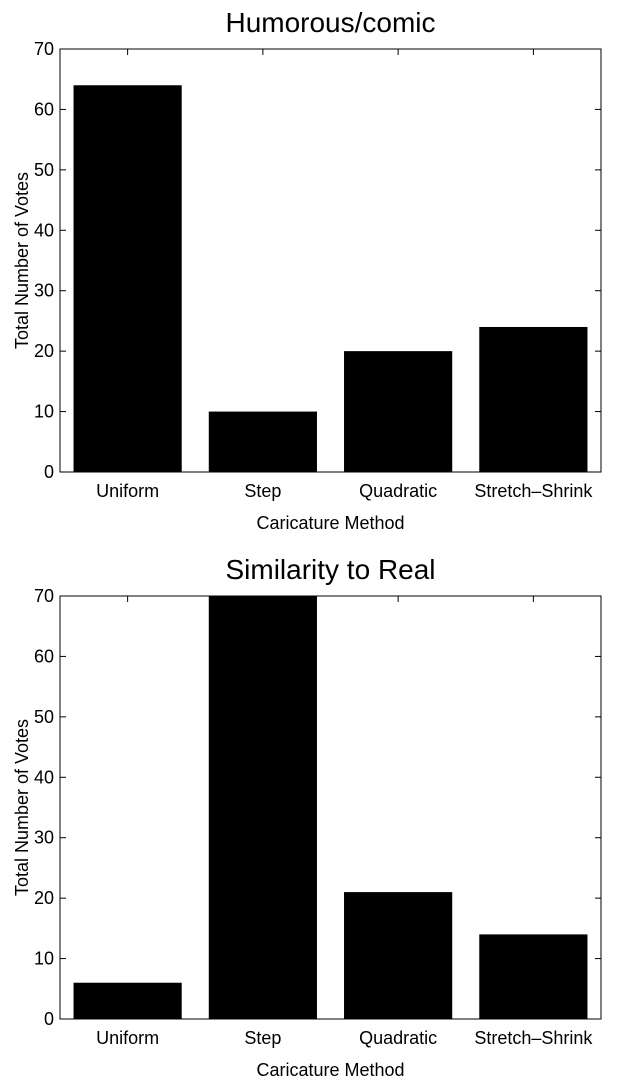 This screenshot has height=1082, width=632. I want to click on chart-title: Humorous/comic, so click(330, 22).